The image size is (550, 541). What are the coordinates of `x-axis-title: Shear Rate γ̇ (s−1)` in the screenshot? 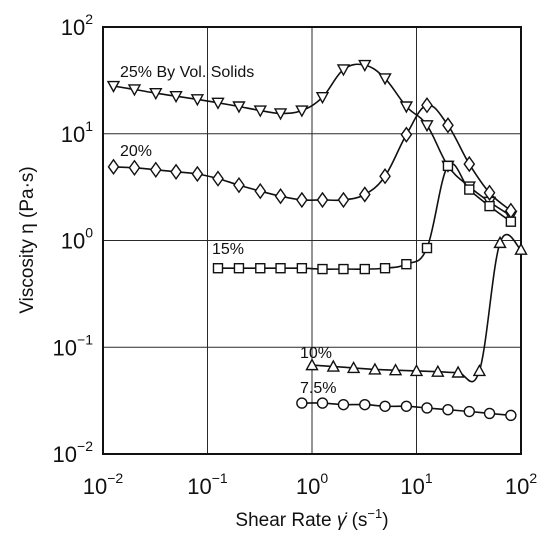 It's located at (311, 518).